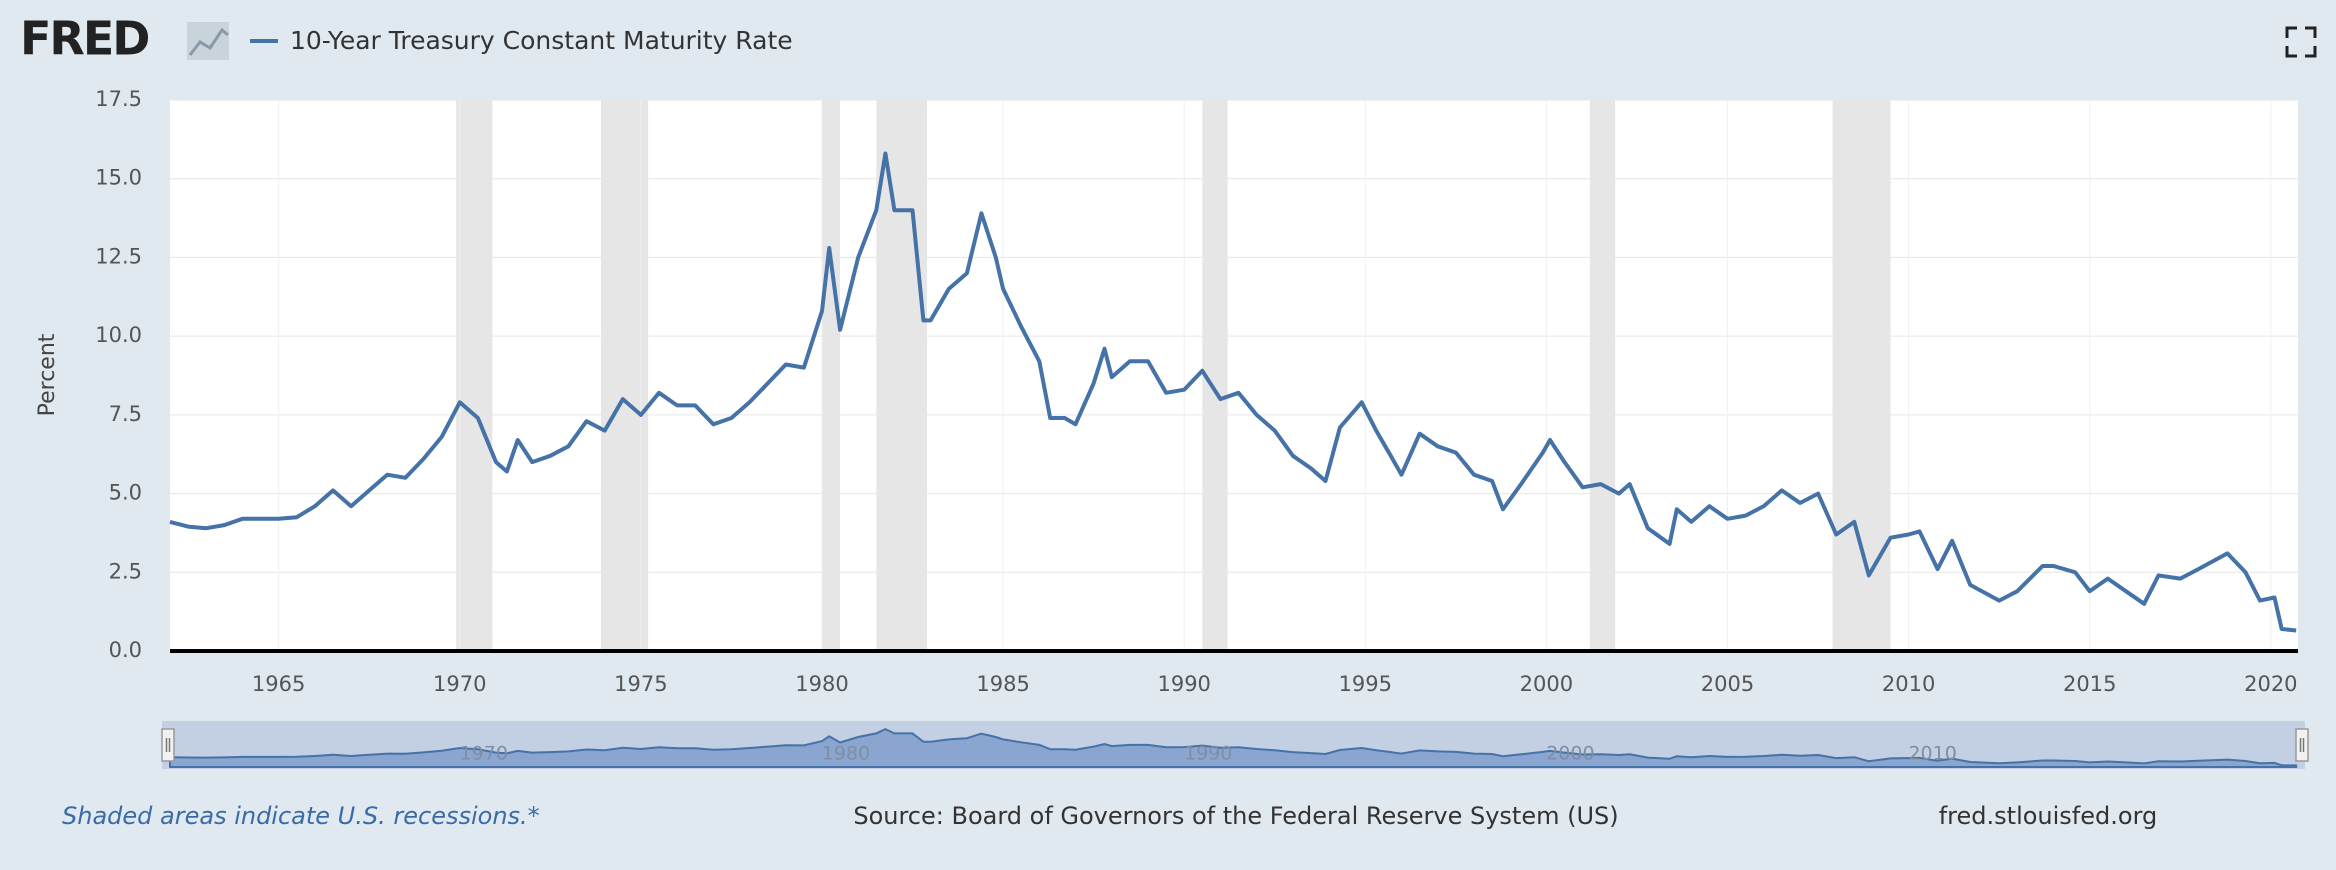 This screenshot has height=870, width=2336. I want to click on x-tick-label: 1990, so click(1183, 684).